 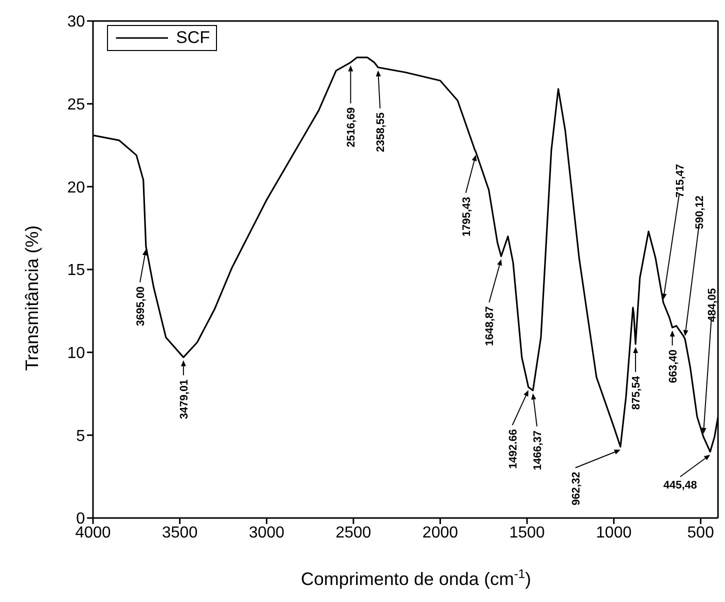 I want to click on annotation: 3695,00, so click(x=140, y=306).